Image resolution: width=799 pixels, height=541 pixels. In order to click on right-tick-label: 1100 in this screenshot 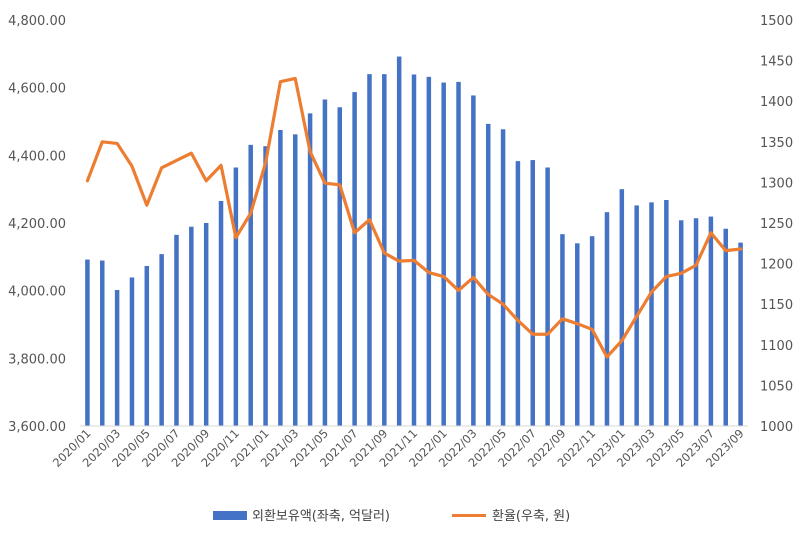, I will do `click(776, 346)`.